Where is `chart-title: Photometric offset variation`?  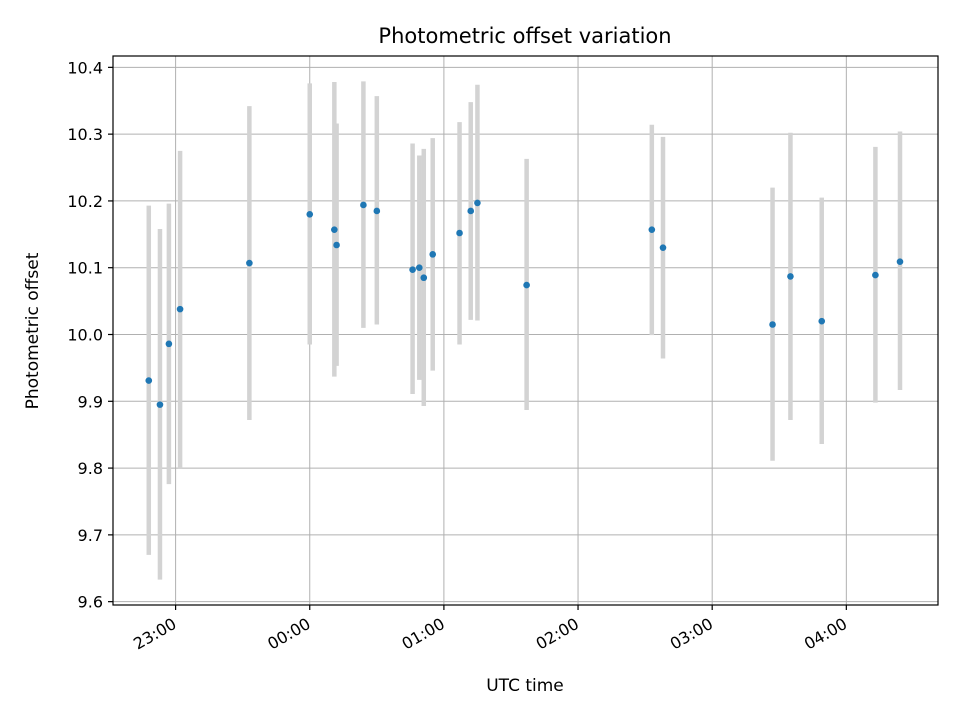
chart-title: Photometric offset variation is located at coordinates (524, 36).